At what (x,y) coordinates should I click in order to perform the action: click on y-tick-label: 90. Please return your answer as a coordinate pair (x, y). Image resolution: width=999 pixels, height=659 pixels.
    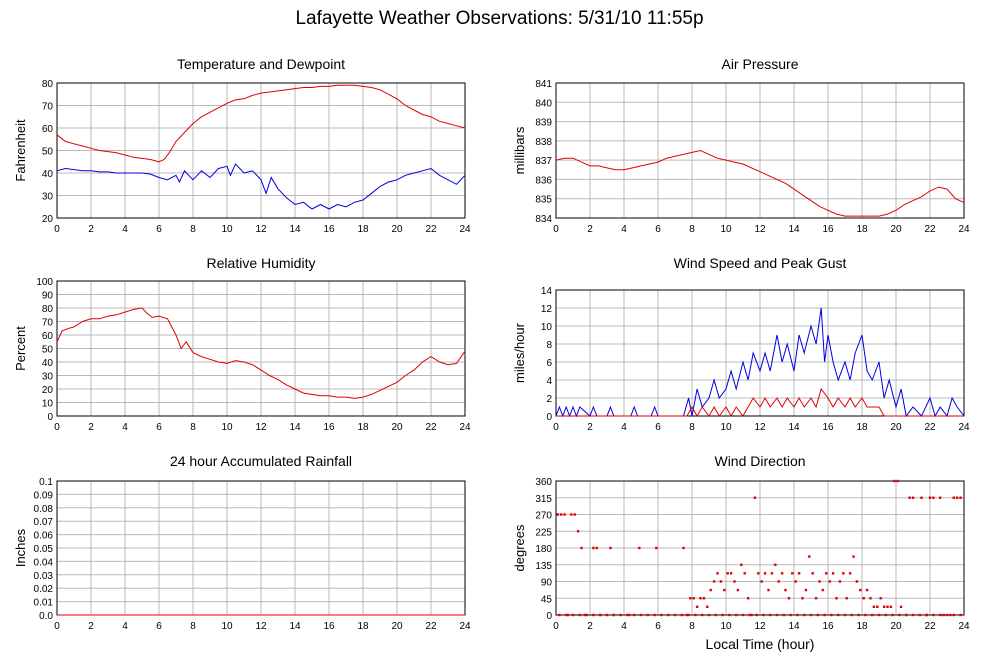
    Looking at the image, I should click on (547, 583).